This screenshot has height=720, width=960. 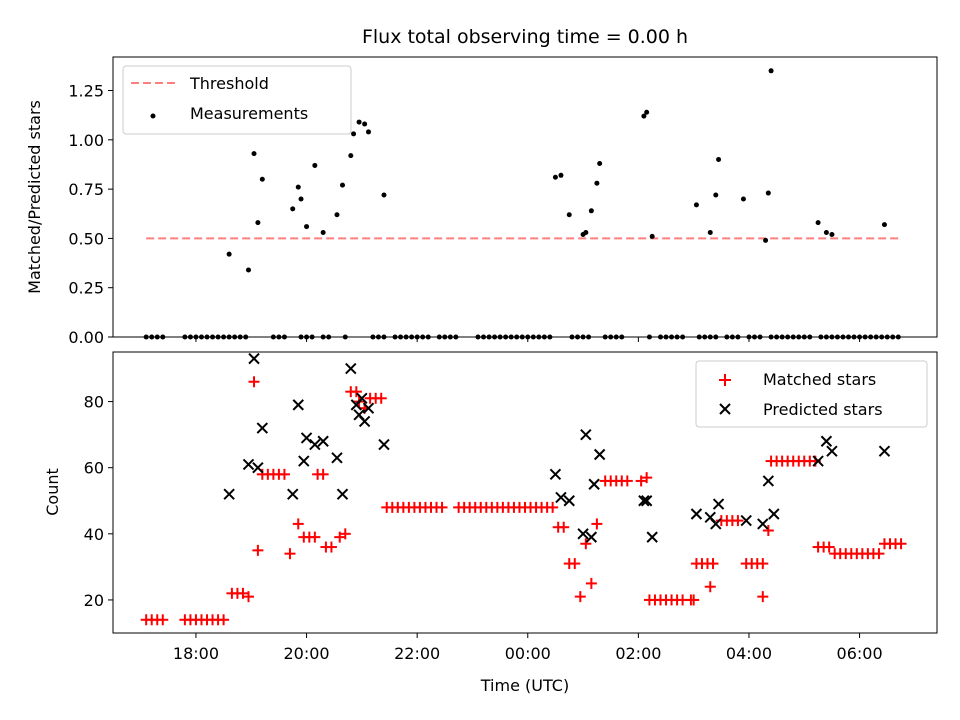 I want to click on bottom-y-tick-label: 40, so click(x=94, y=534).